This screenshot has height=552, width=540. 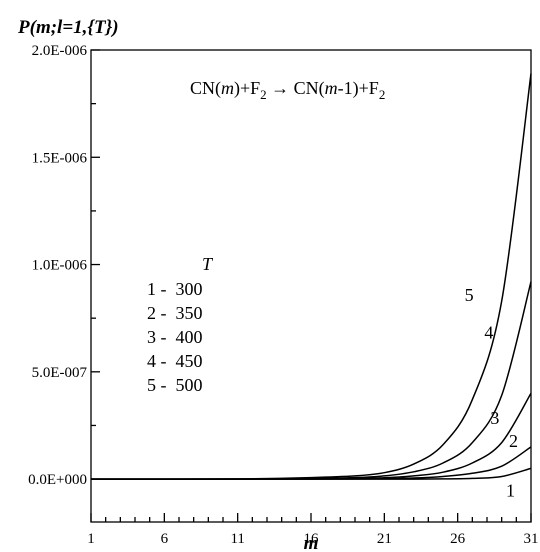 I want to click on x-axis-title: m, so click(x=311, y=542).